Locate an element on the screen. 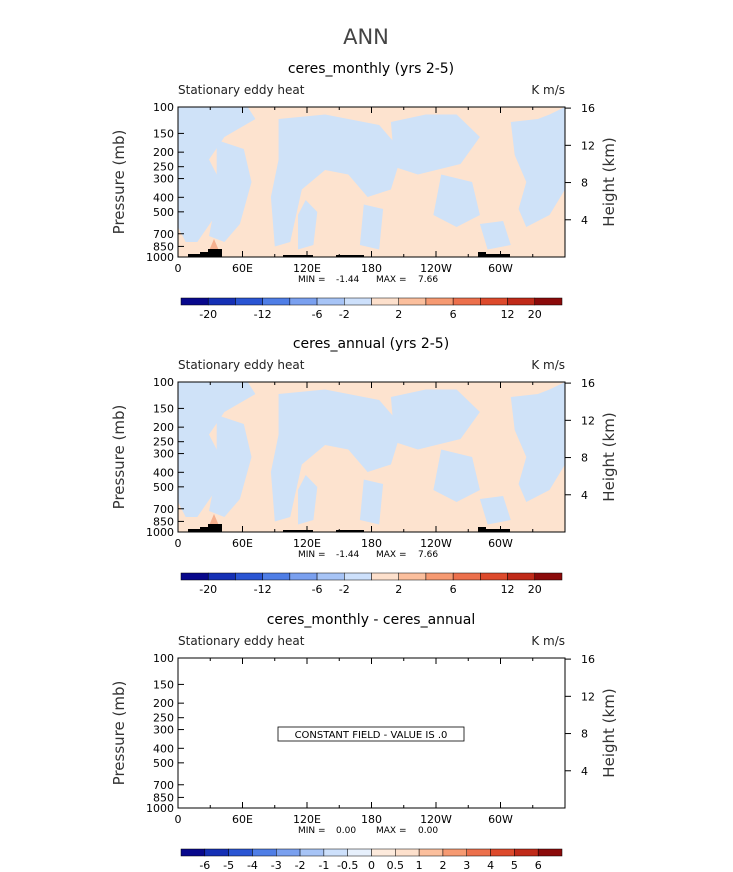 The width and height of the screenshot is (733, 872). figure-title: ANN is located at coordinates (366, 37).